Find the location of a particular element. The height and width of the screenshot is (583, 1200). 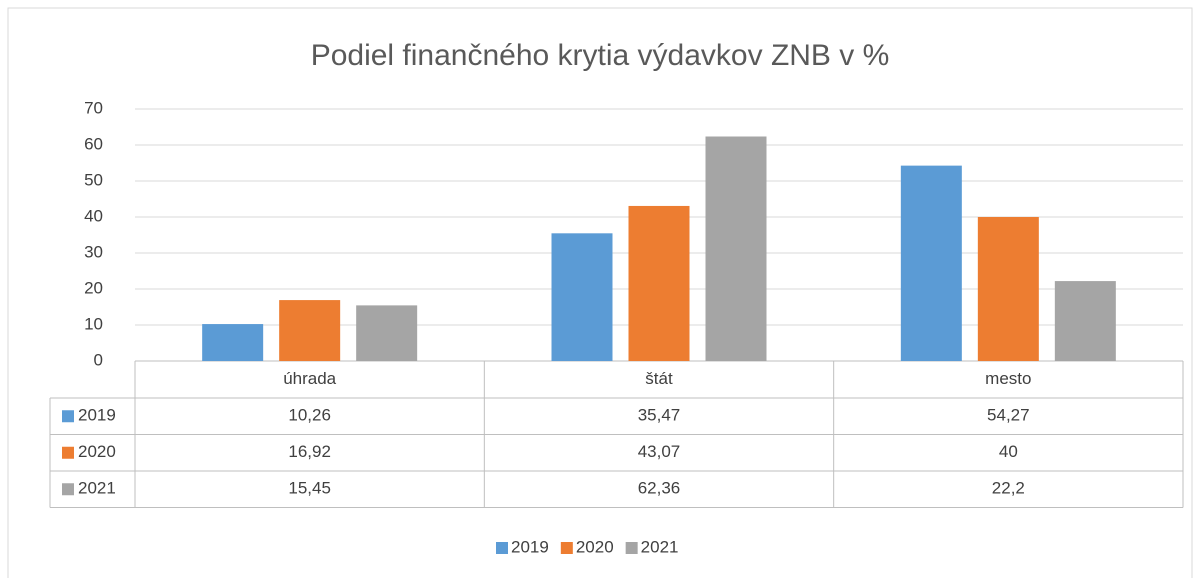

y-tick-label: 10 is located at coordinates (93, 323).